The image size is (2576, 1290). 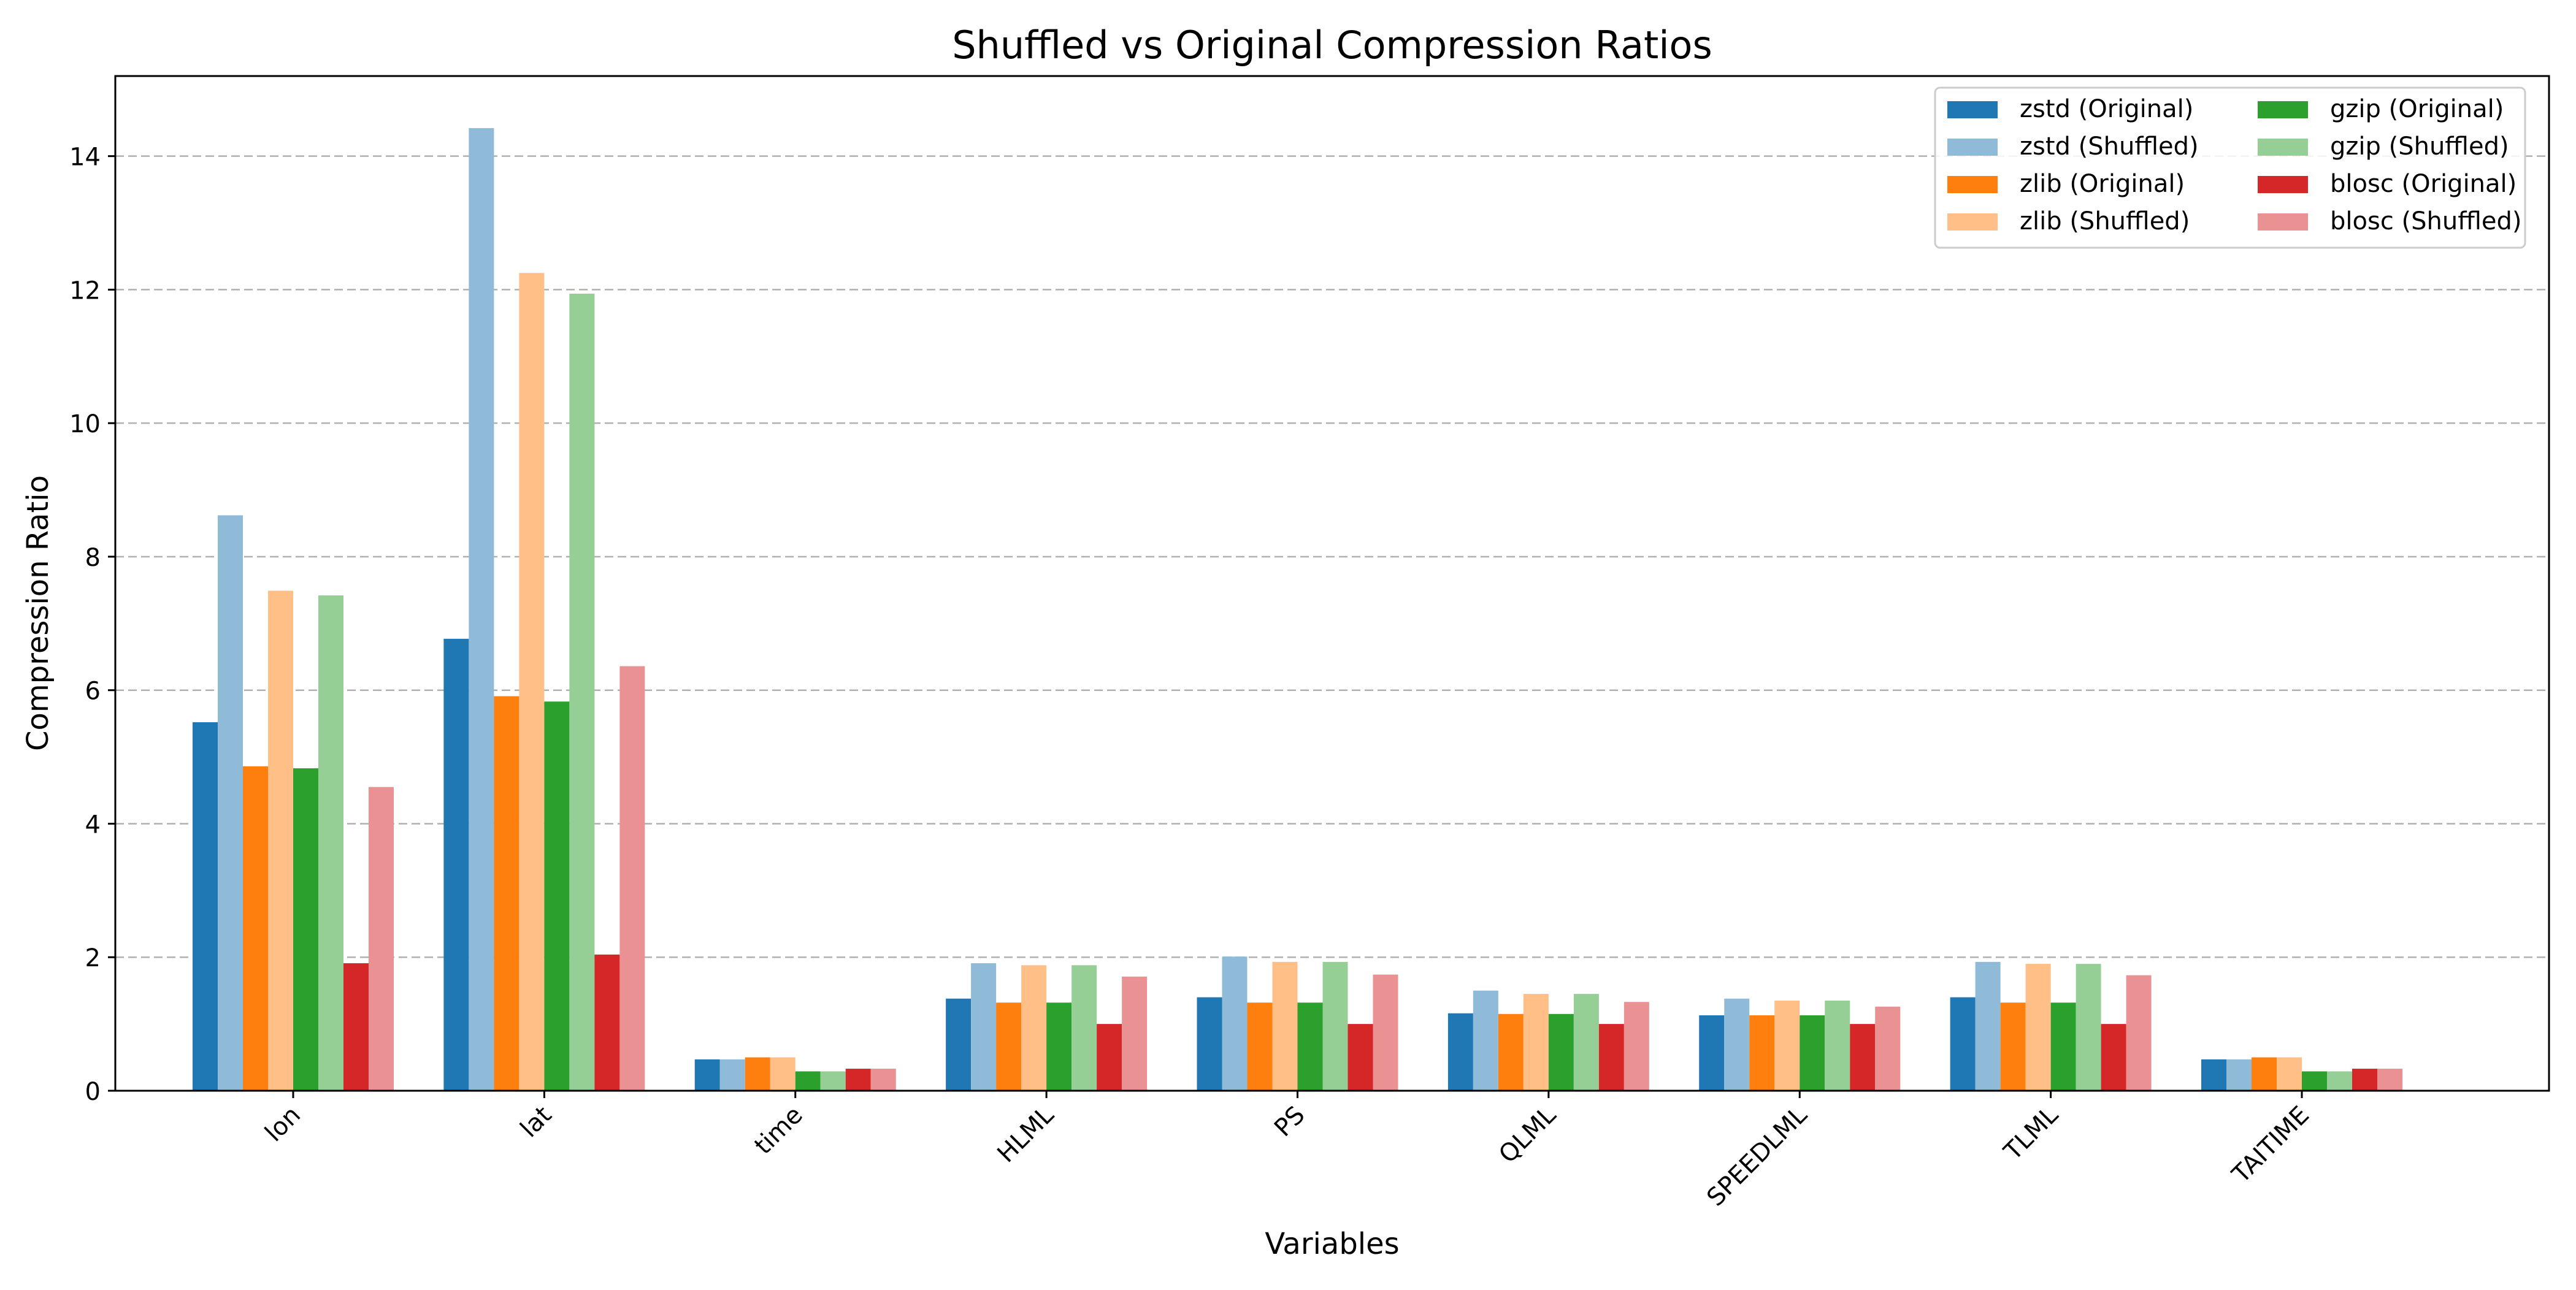 What do you see at coordinates (2106, 109) in the screenshot?
I see `legend-label: zstd (Original)` at bounding box center [2106, 109].